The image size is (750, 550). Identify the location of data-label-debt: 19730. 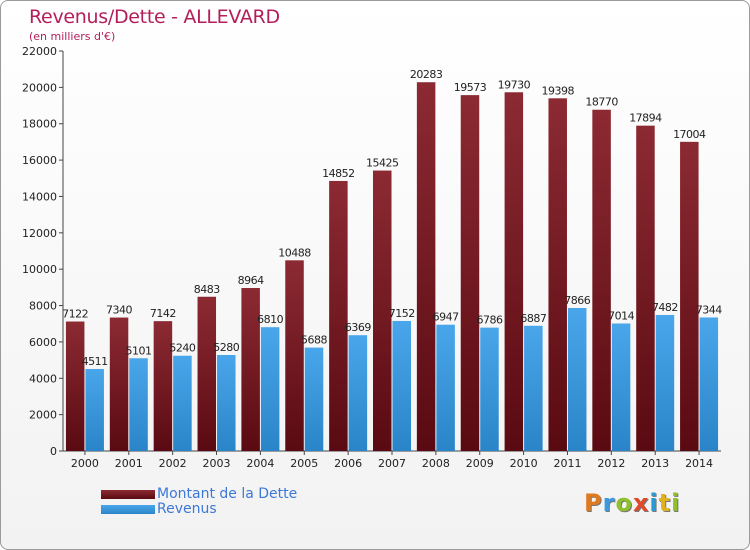
(514, 84).